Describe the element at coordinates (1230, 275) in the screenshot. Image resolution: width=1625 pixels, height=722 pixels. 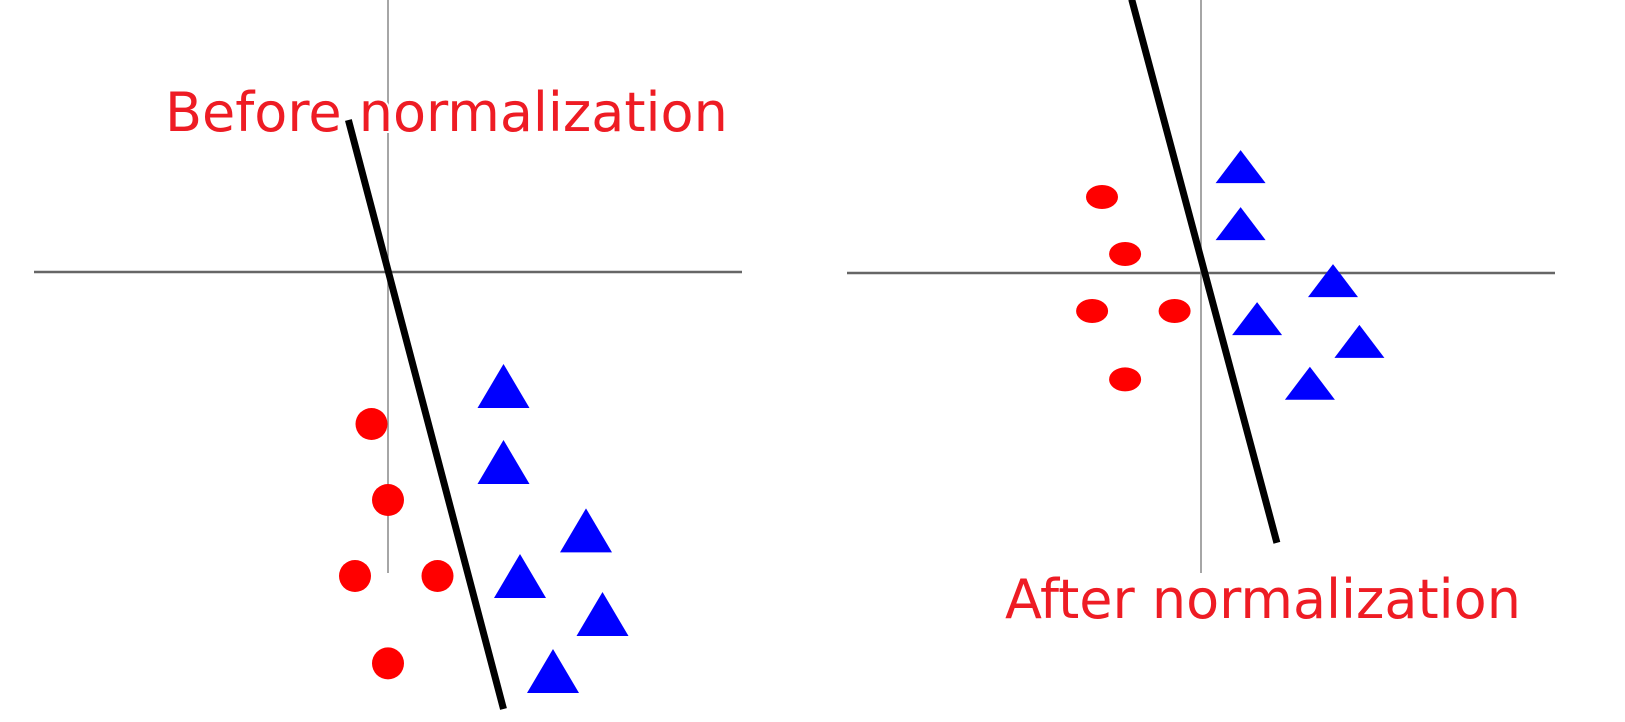
I see `points-after` at that location.